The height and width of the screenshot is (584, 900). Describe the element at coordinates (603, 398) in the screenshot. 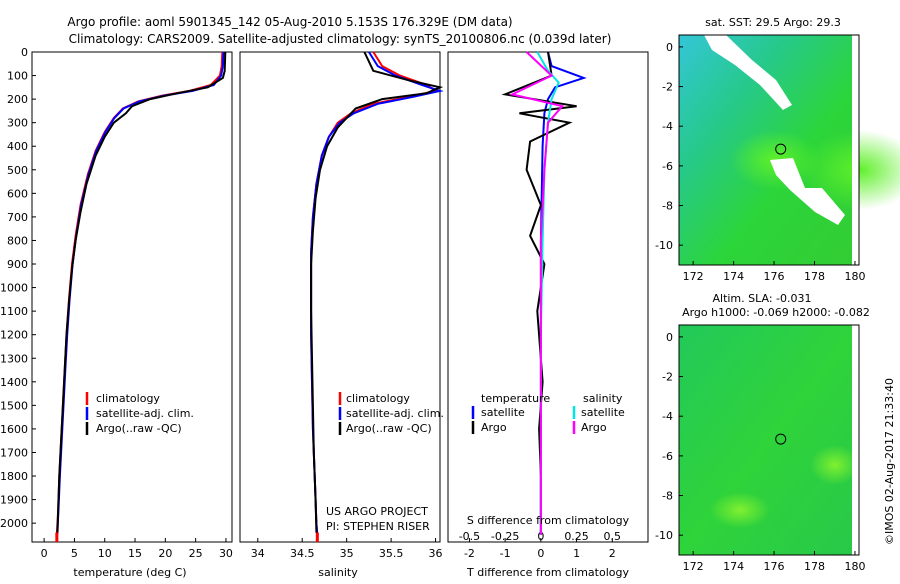

I see `legend-title-salinity: salinity` at that location.